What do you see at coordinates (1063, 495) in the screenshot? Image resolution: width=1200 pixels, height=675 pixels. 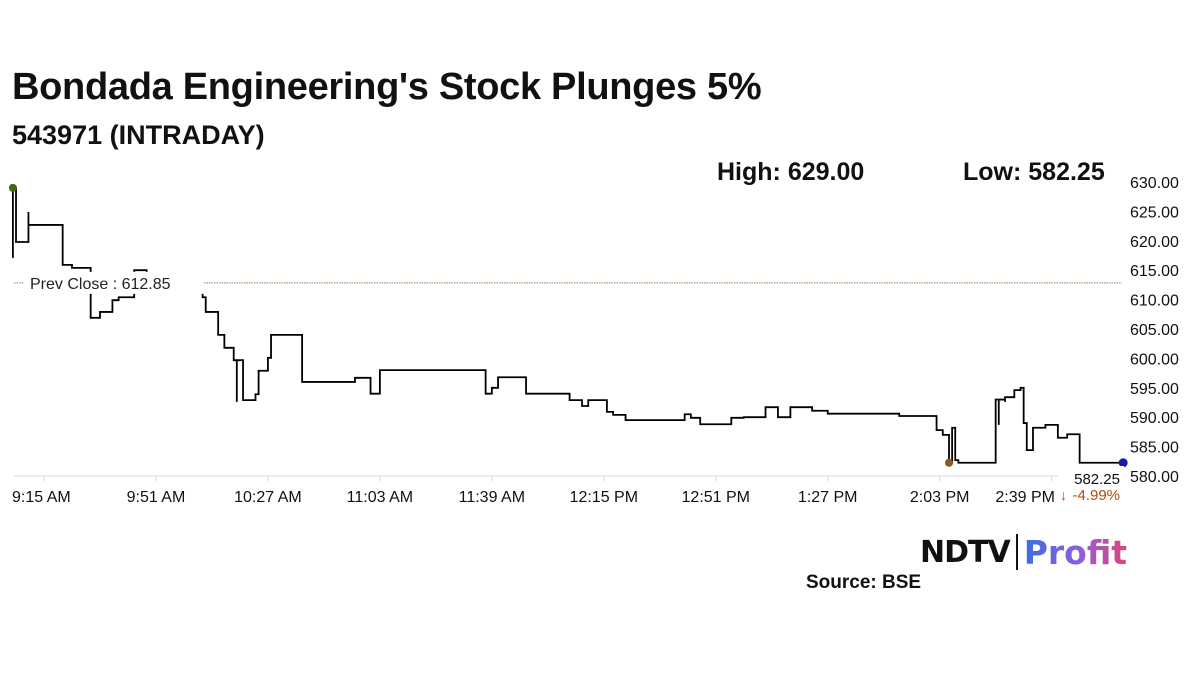 I see `down-arrow-icon: ↓` at bounding box center [1063, 495].